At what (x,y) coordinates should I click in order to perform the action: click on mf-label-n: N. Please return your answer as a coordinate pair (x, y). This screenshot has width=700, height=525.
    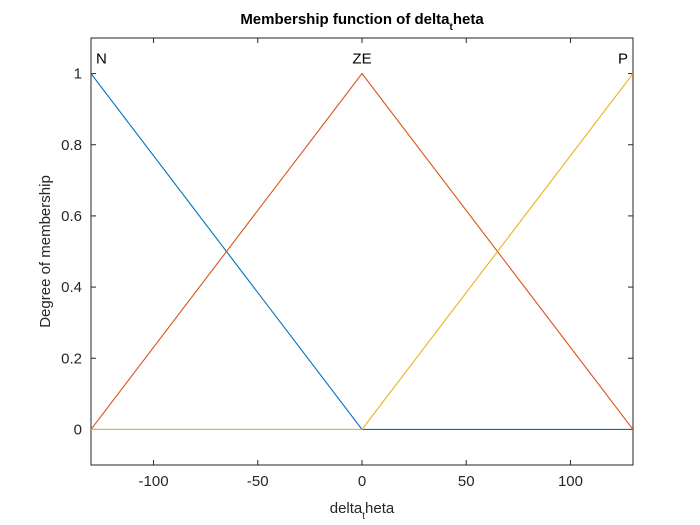
    Looking at the image, I should click on (101, 59).